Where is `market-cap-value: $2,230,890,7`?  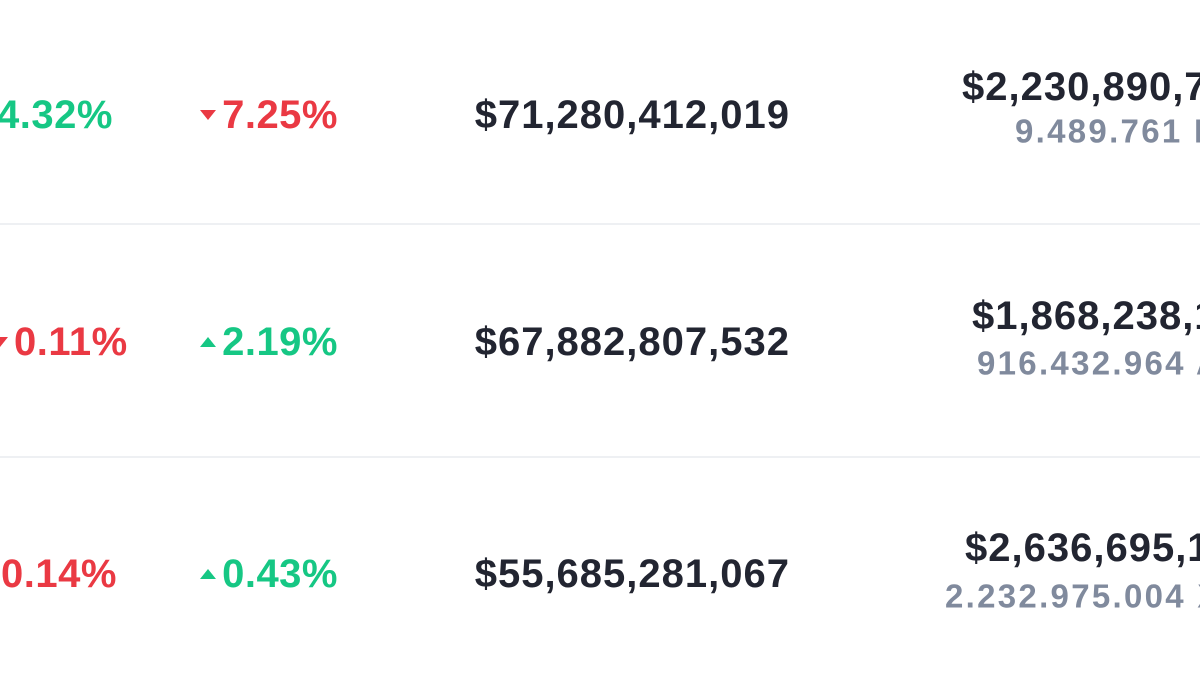
market-cap-value: $2,230,890,7 is located at coordinates (1081, 87).